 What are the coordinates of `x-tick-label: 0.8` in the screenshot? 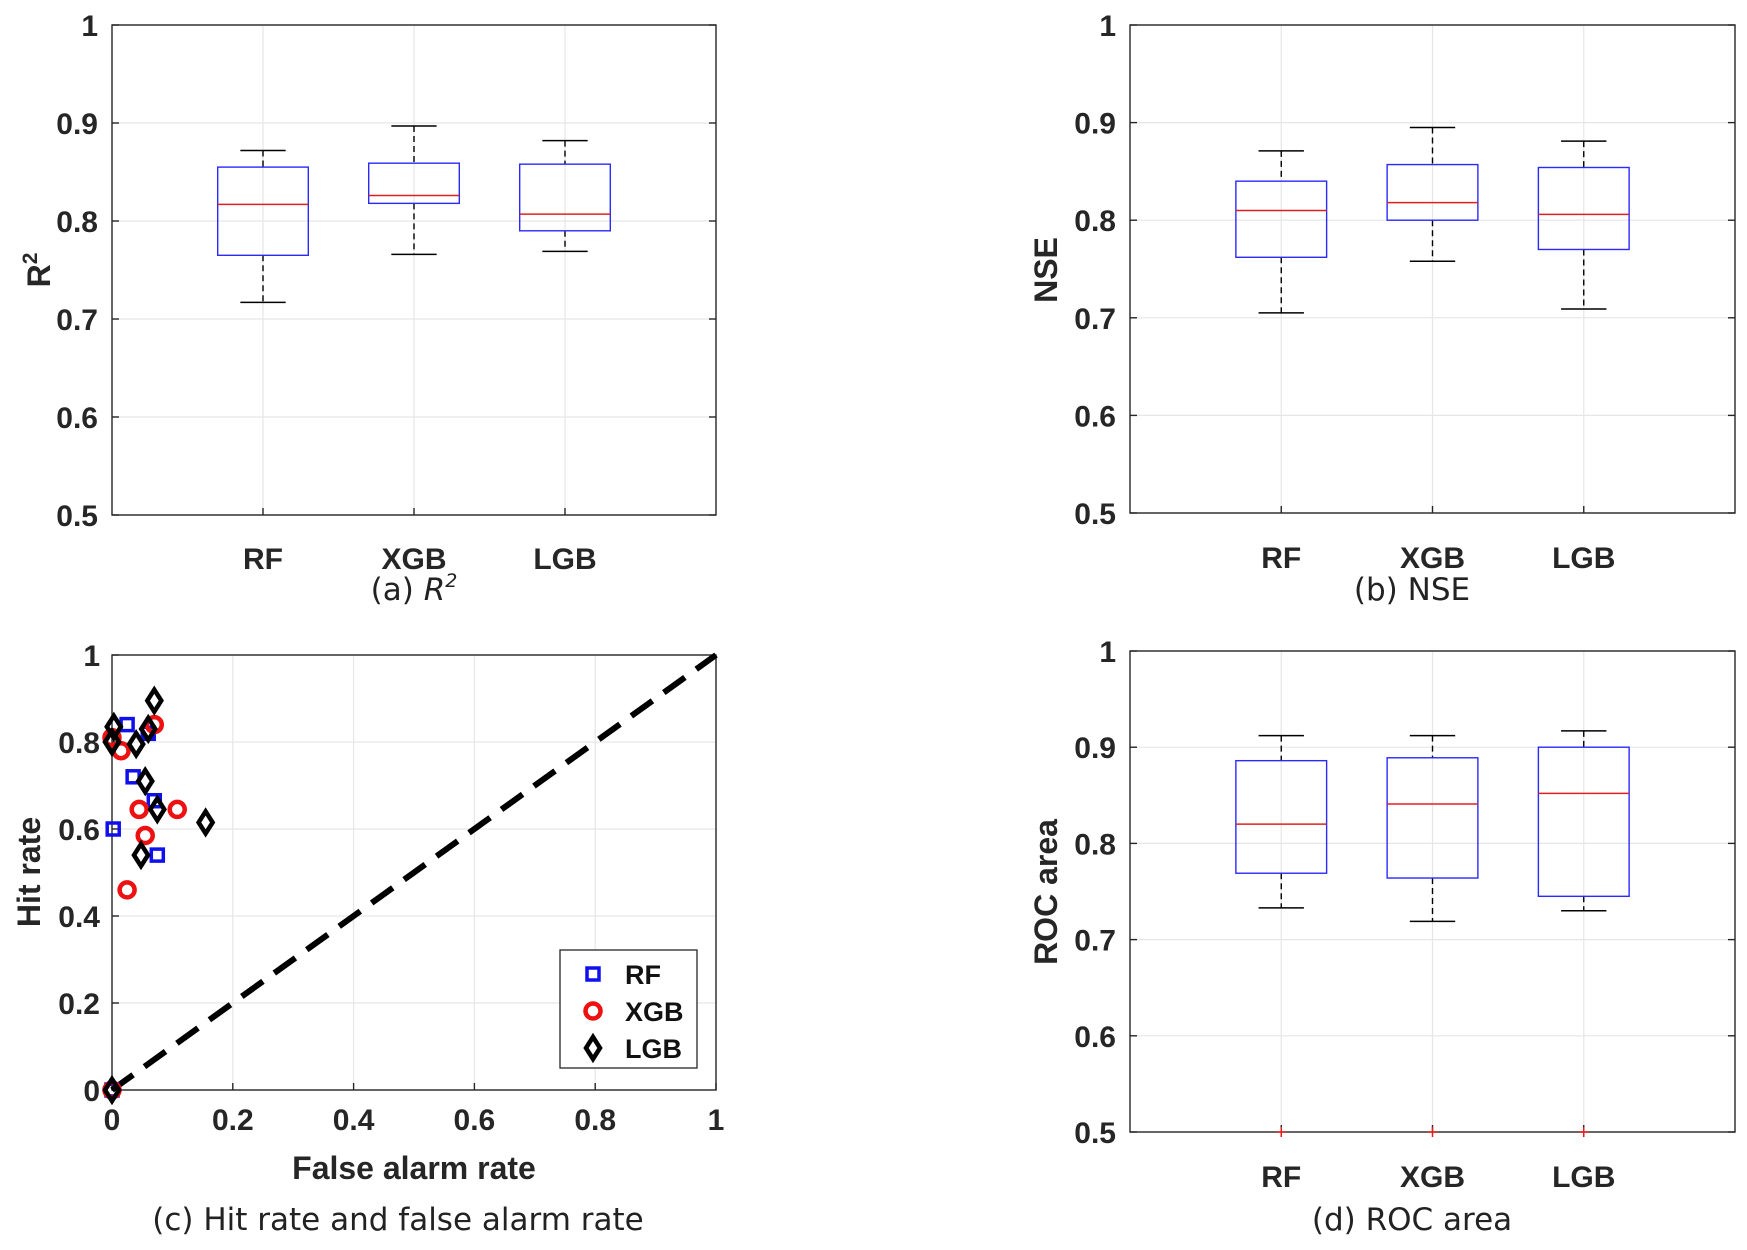 It's located at (595, 1120).